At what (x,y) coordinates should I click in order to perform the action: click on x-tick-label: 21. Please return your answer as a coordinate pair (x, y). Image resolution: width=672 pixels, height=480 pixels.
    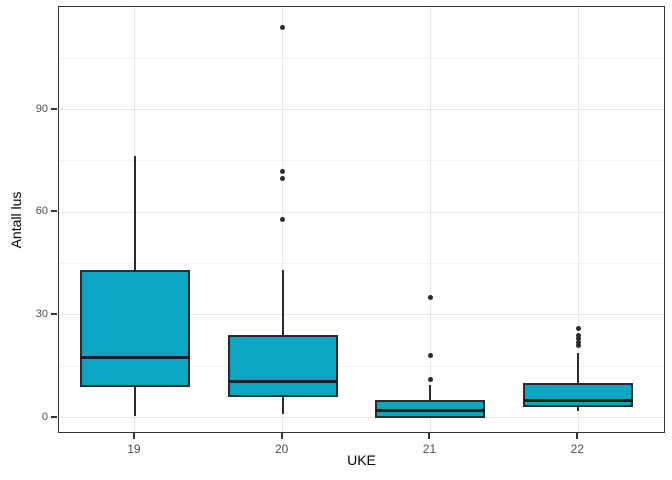
    Looking at the image, I should click on (429, 449).